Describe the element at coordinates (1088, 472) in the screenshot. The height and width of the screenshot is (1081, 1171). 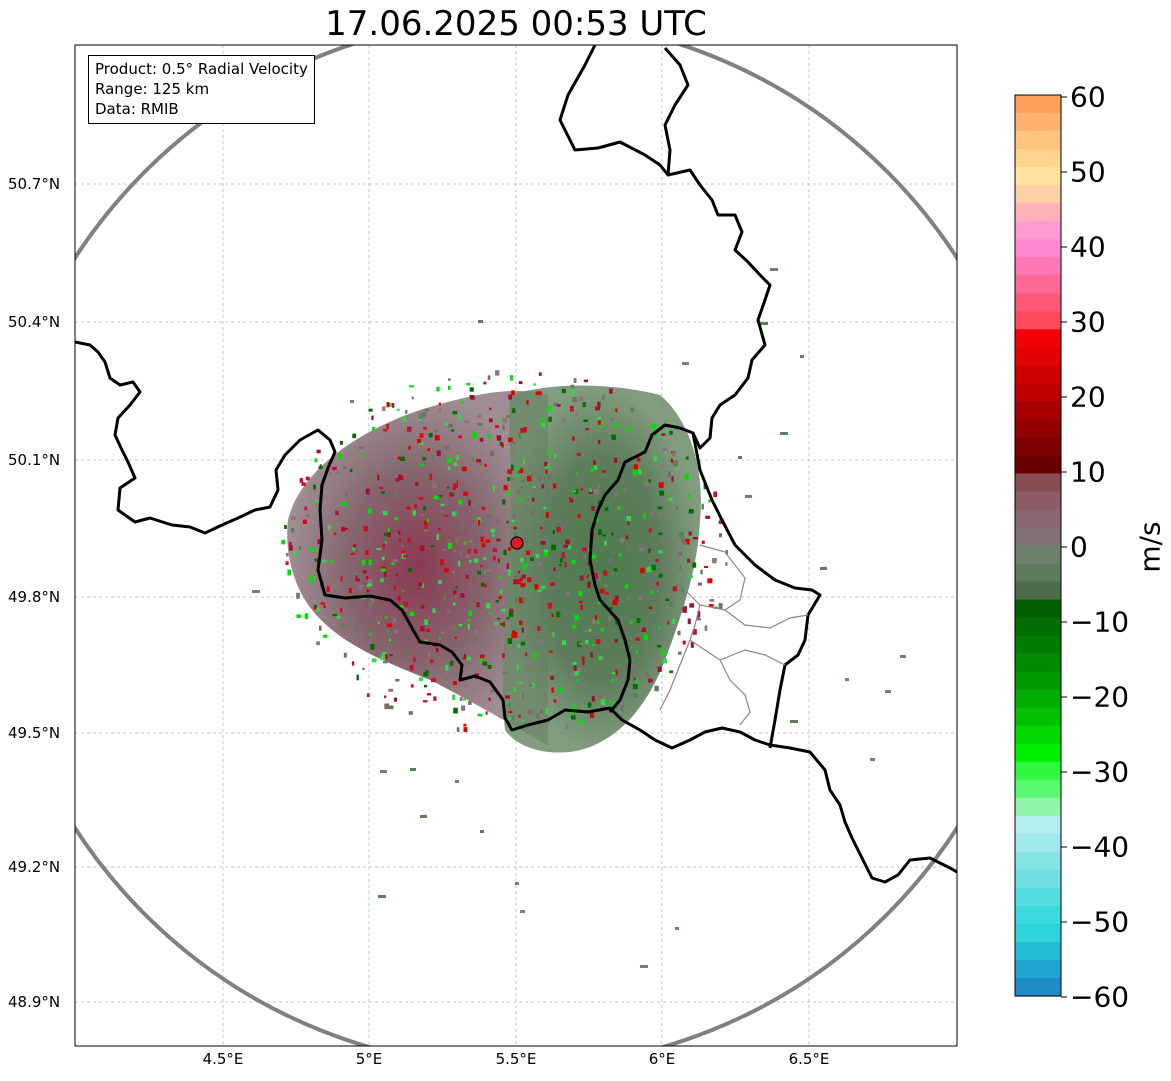
I see `colorbar-label: 10` at that location.